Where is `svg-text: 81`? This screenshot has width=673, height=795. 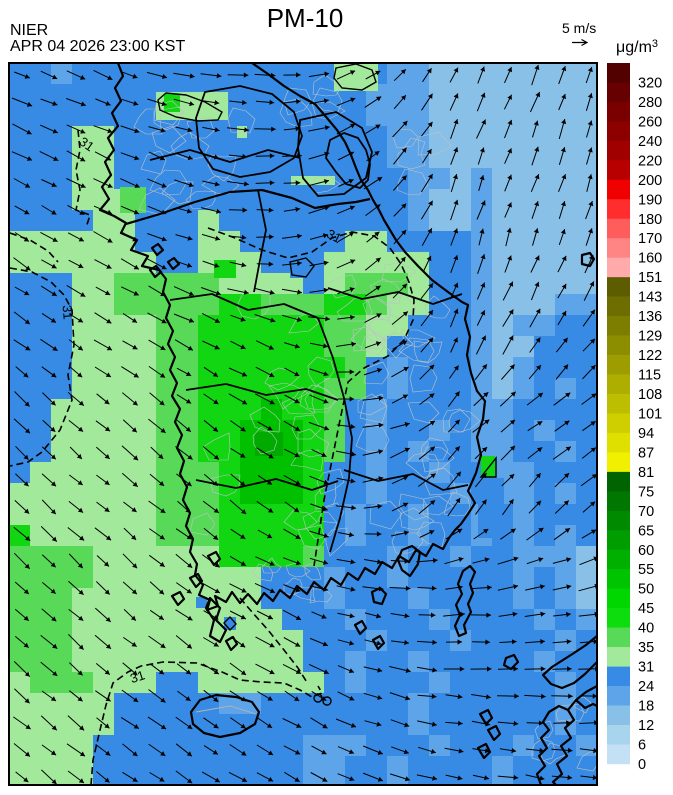
svg-text: 81 is located at coordinates (646, 473).